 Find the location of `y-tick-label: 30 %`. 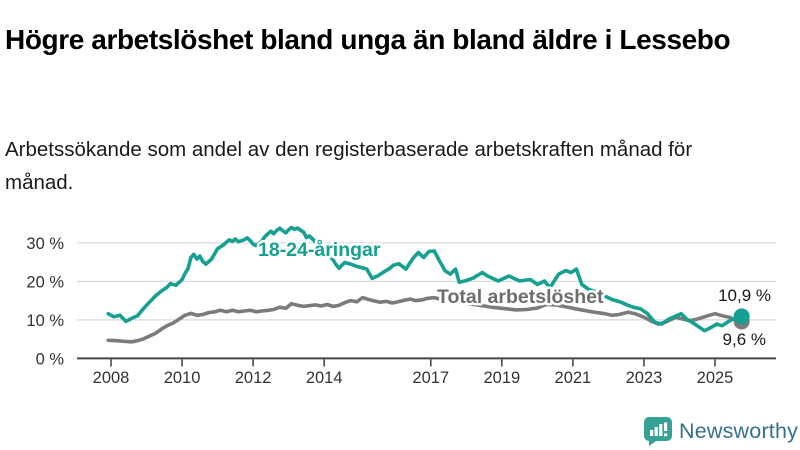

y-tick-label: 30 % is located at coordinates (45, 244).